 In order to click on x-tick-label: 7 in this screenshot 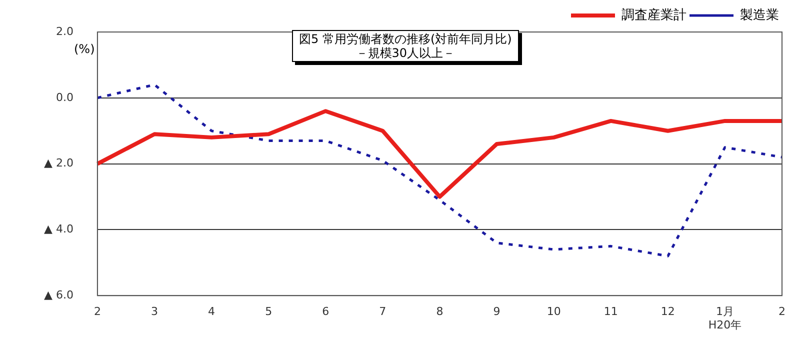, I will do `click(382, 311)`.